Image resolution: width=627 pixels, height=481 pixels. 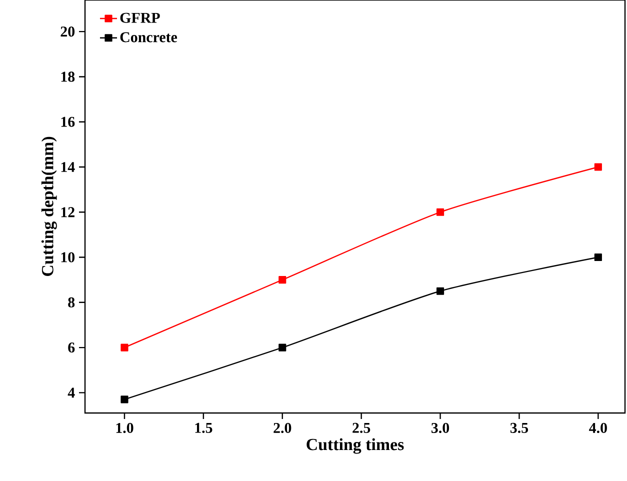 I want to click on x-tick-label: 2.5, so click(x=361, y=428).